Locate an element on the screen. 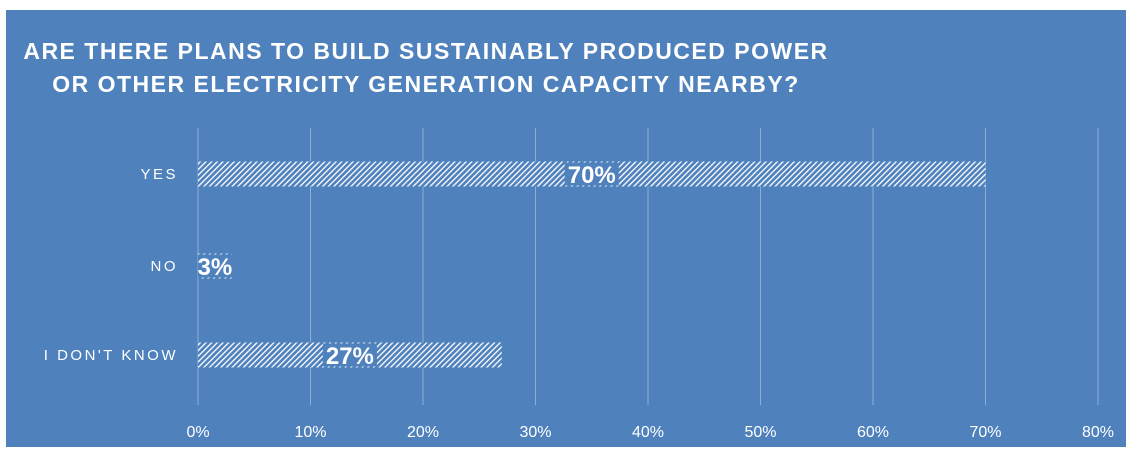  x-tick-label: 70% is located at coordinates (985, 432).